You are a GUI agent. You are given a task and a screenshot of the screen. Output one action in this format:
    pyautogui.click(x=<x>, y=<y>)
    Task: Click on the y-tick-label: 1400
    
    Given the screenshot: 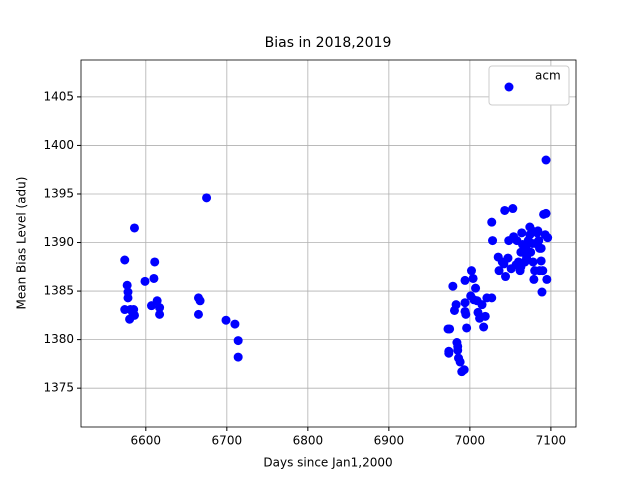 What is the action you would take?
    pyautogui.click(x=58, y=145)
    